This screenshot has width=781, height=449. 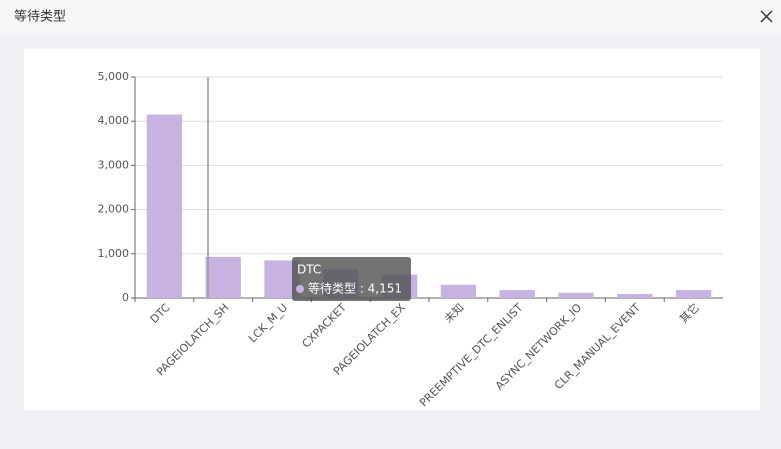 I want to click on y-tick-label: 1,000, so click(x=114, y=253).